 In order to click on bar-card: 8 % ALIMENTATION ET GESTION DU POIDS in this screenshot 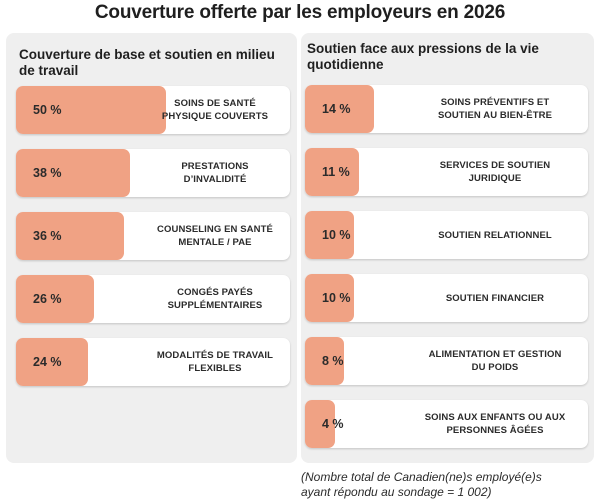, I will do `click(446, 361)`.